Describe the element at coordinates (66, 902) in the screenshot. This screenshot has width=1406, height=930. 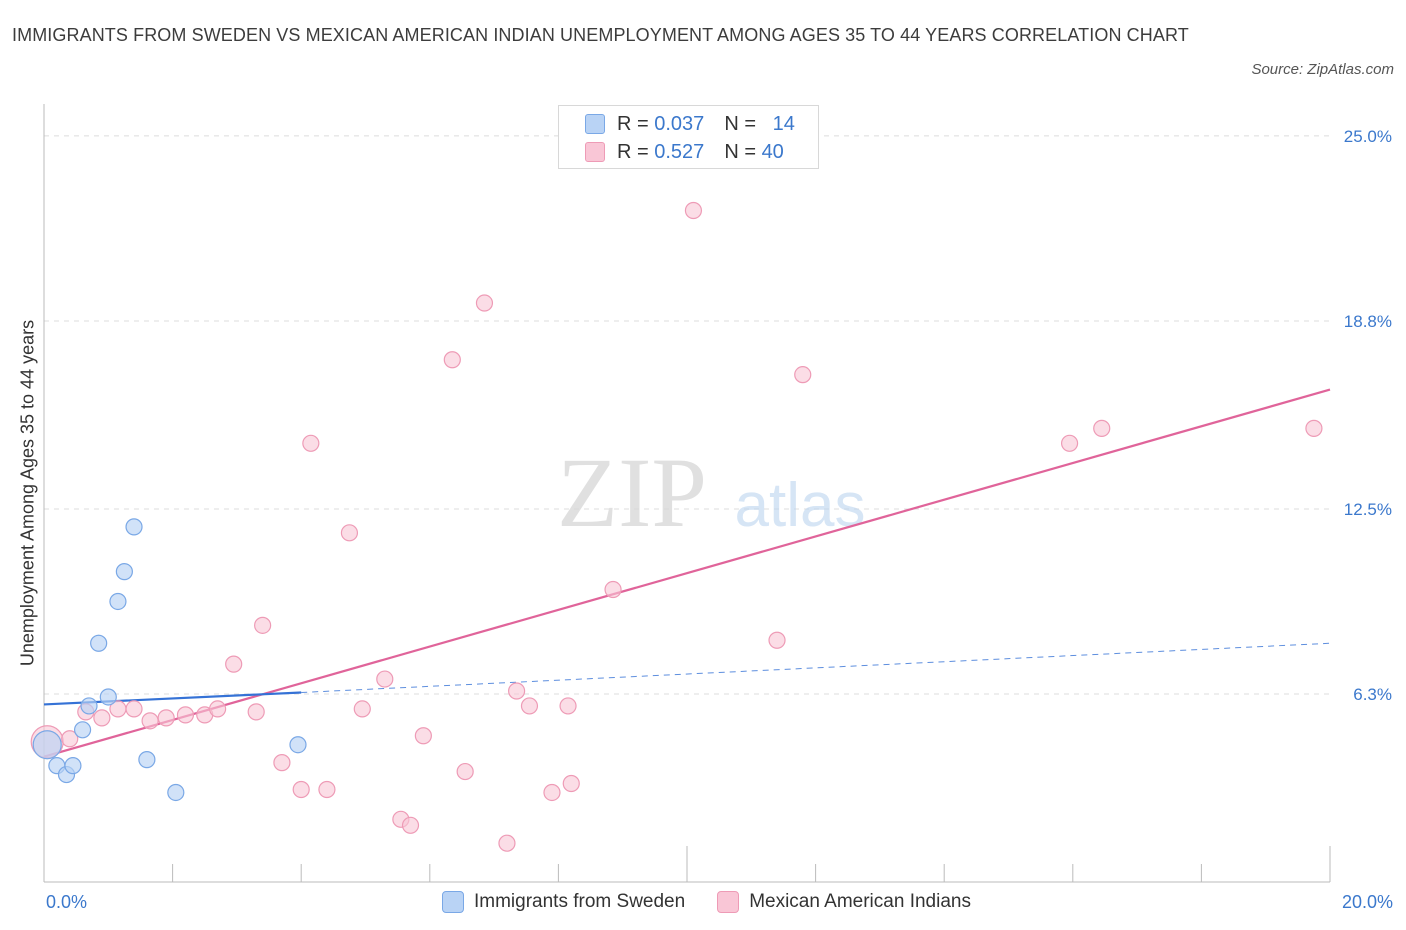
I see `x-tick-label: 0.0%` at that location.